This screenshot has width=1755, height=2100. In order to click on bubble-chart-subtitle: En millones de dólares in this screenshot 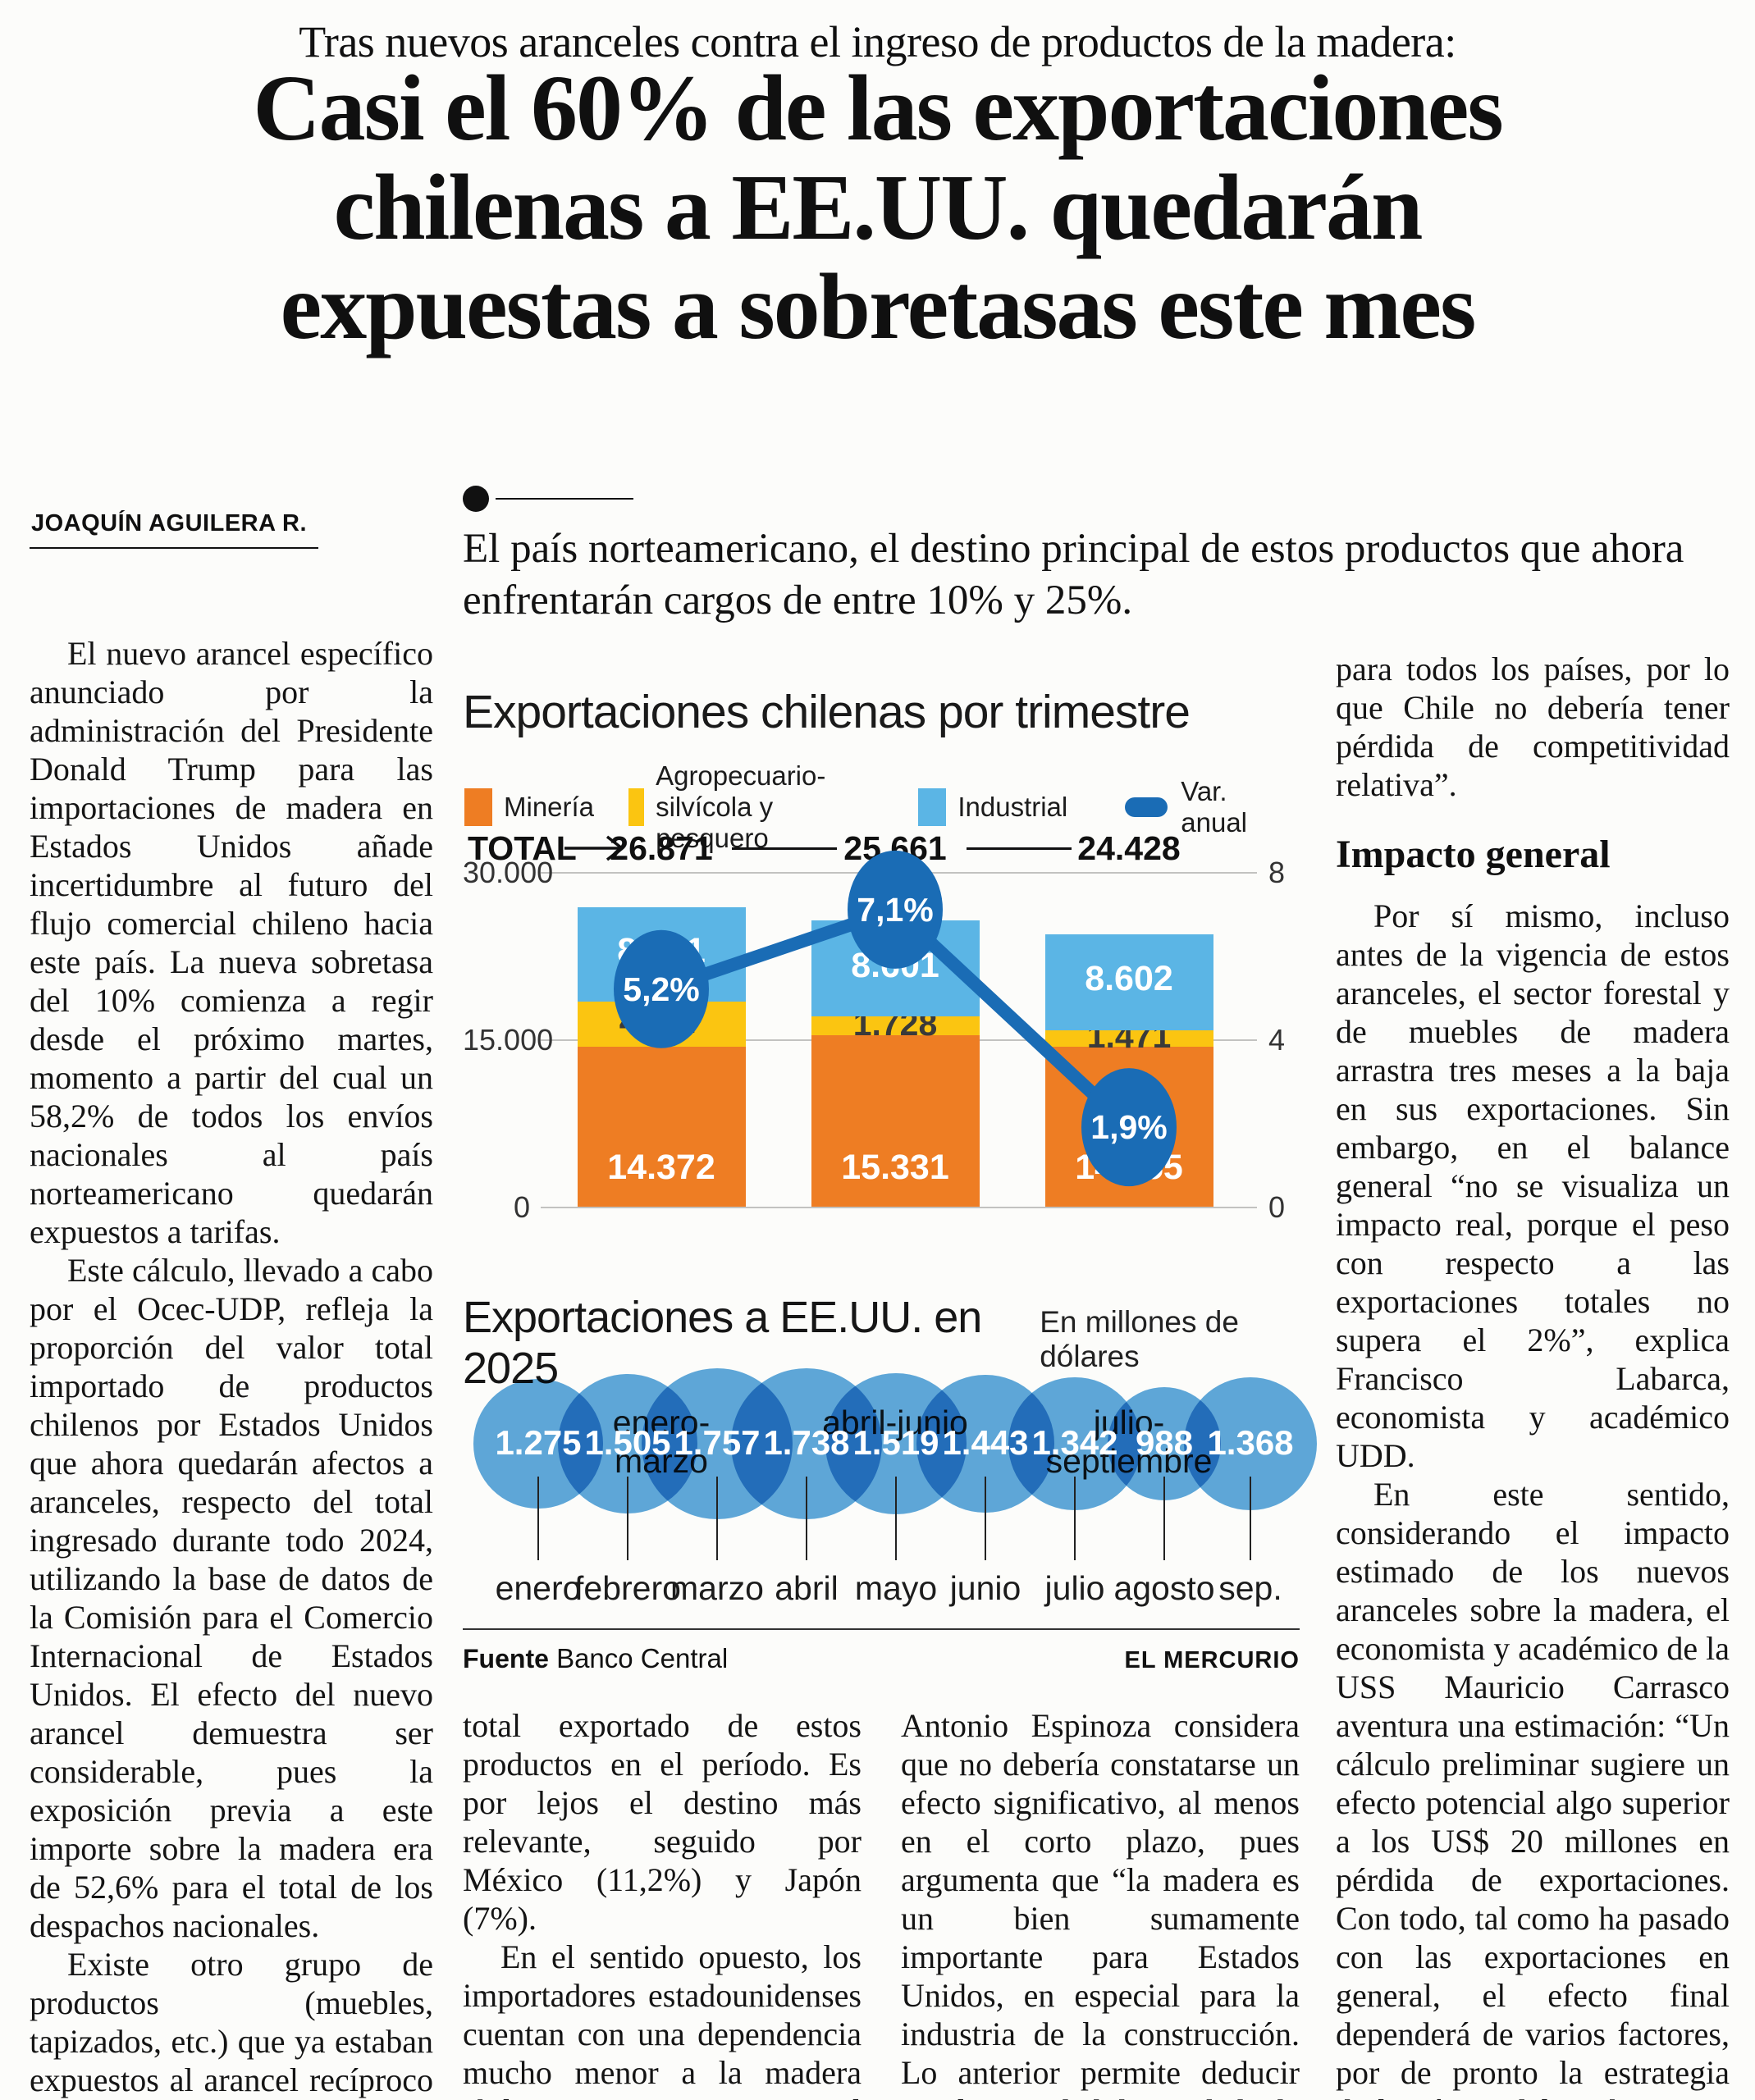, I will do `click(1139, 1339)`.